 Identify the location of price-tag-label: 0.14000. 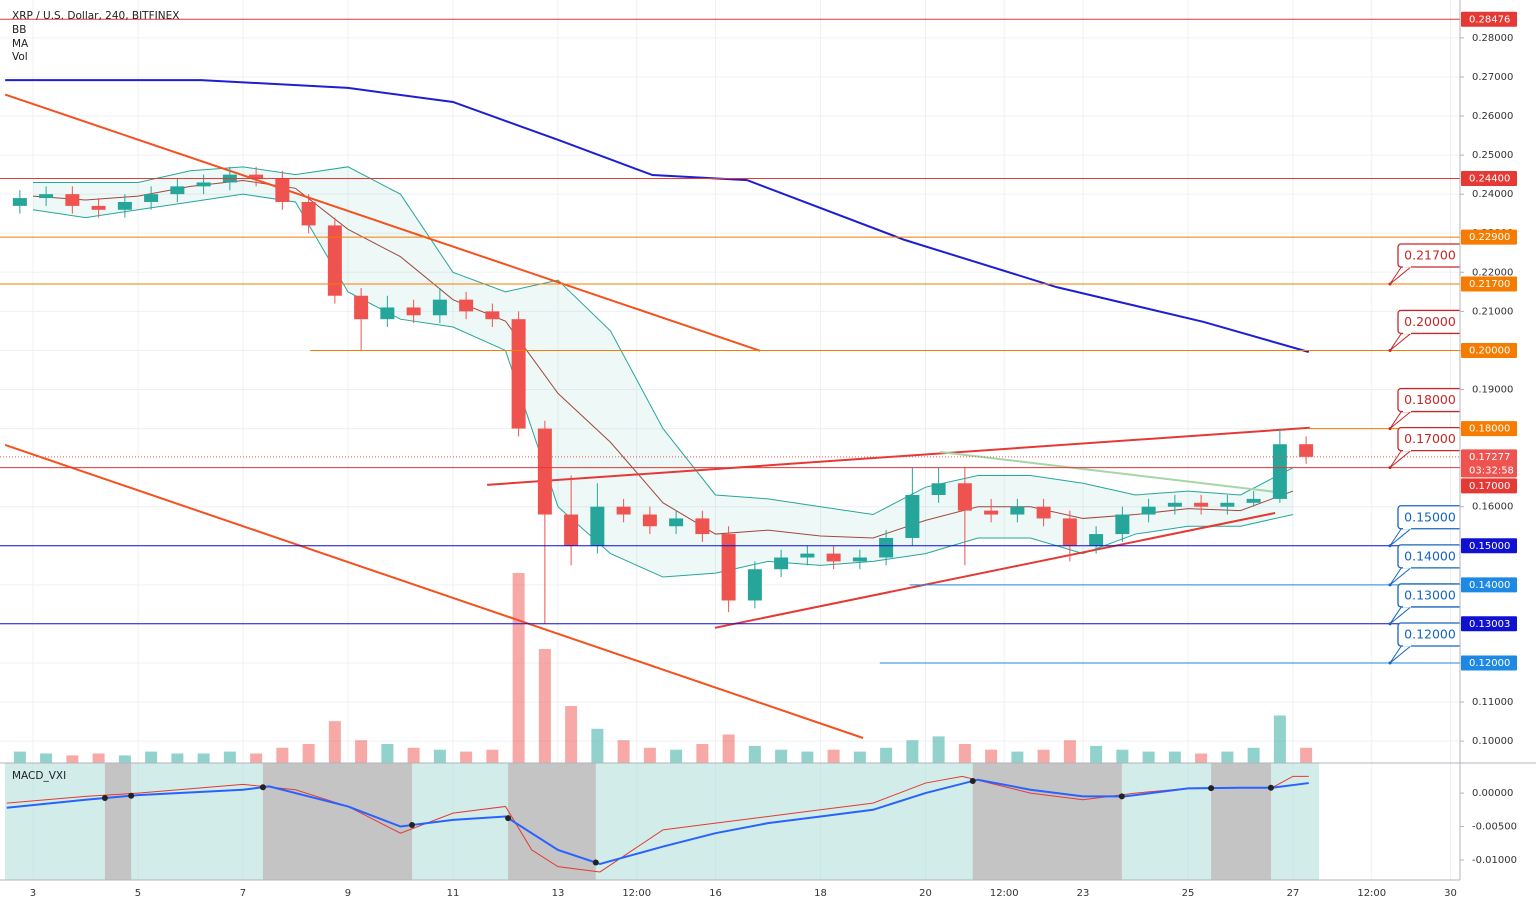
(1489, 585).